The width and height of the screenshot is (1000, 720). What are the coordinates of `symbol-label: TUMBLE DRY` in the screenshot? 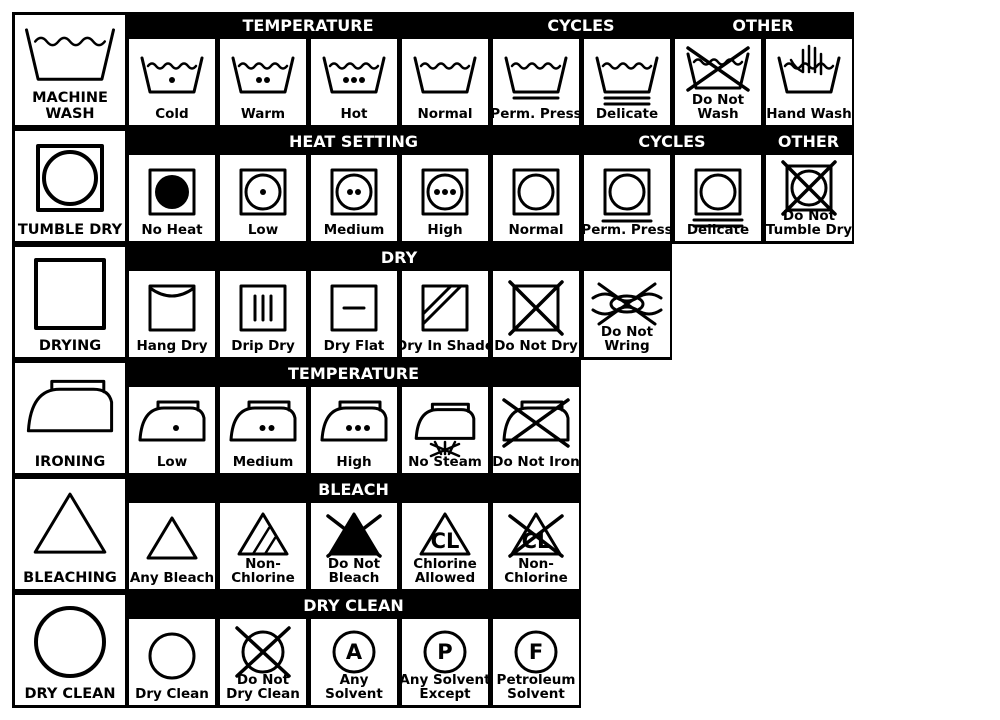 It's located at (70, 230).